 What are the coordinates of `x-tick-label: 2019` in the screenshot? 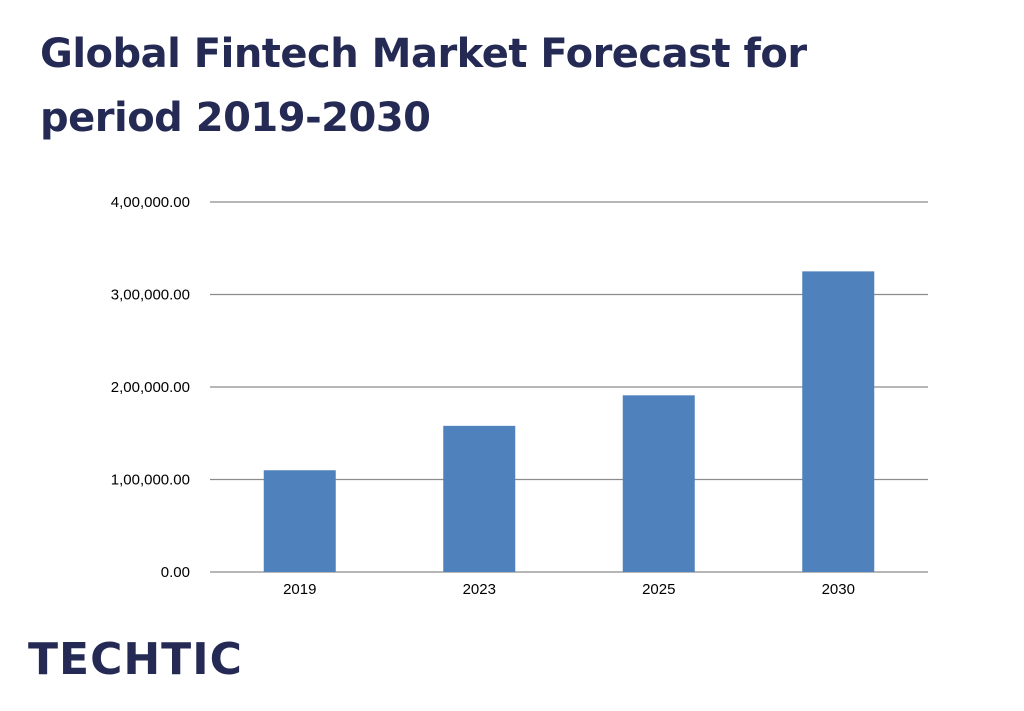 It's located at (299, 589).